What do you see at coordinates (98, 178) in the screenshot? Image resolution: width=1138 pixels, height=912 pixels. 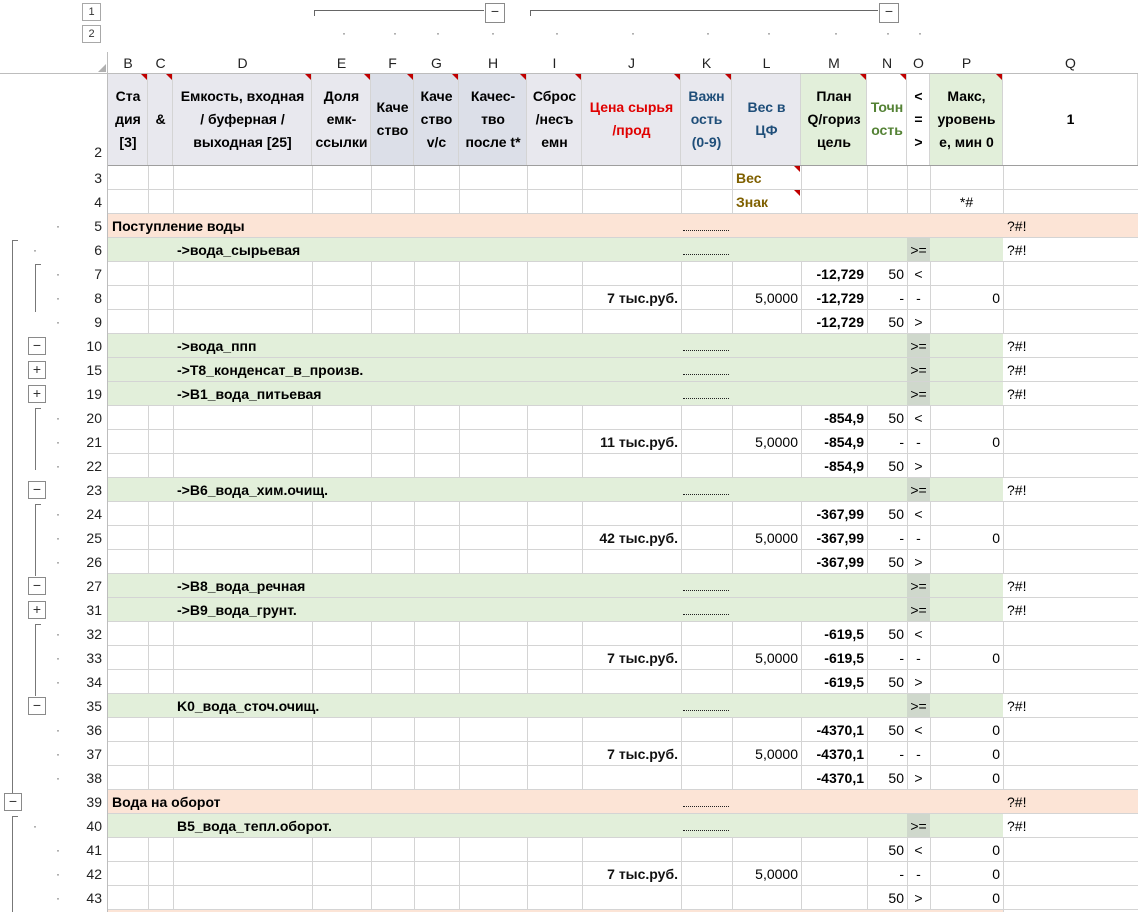 I see `row-header-3: 3` at bounding box center [98, 178].